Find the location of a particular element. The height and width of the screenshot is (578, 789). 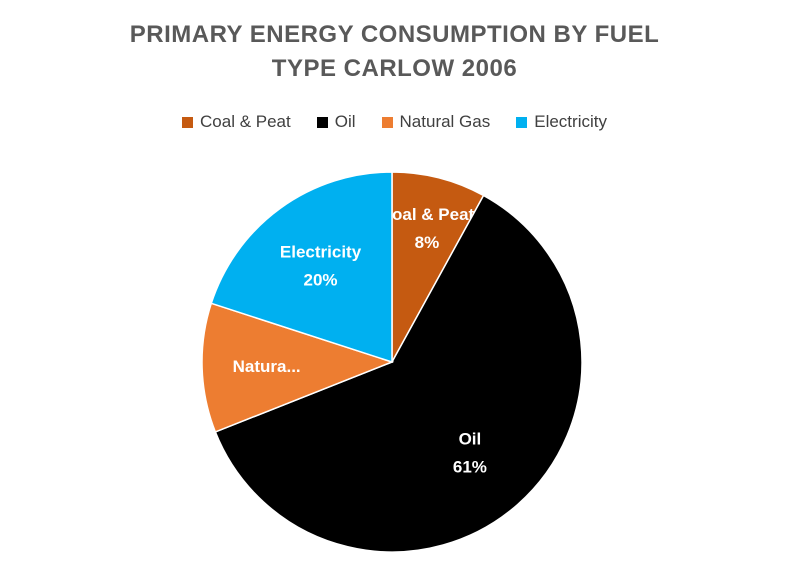

legend-item-natural-gas: Natural Gas is located at coordinates (436, 122).